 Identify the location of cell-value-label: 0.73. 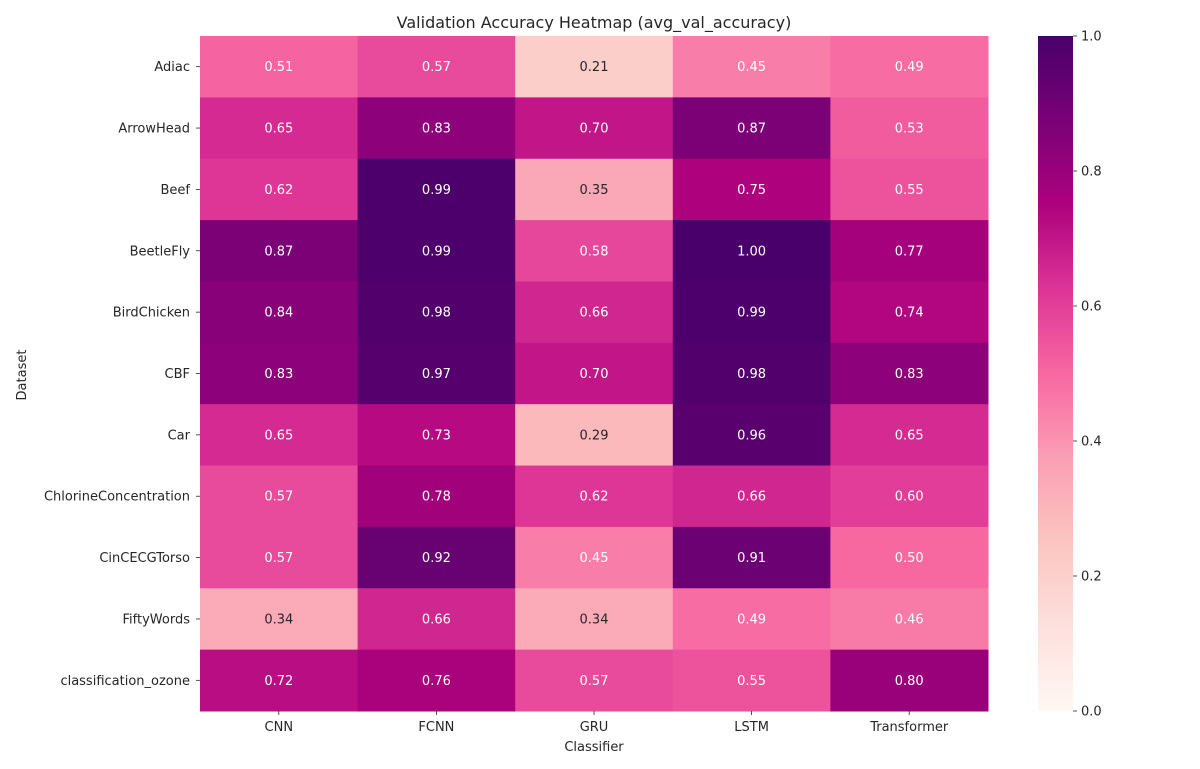
(436, 435).